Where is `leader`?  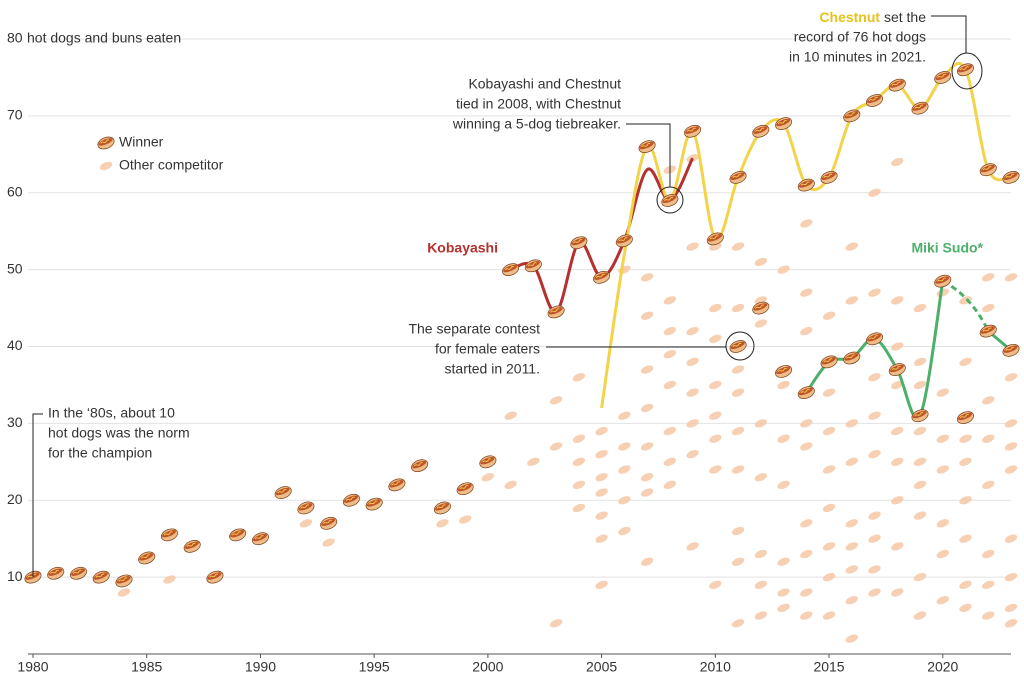 leader is located at coordinates (37, 495).